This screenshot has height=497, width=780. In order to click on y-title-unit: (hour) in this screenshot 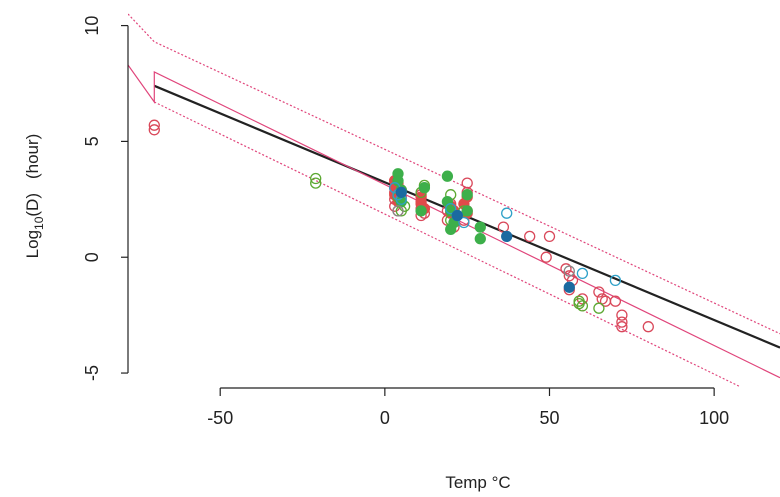, I will do `click(32, 156)`.